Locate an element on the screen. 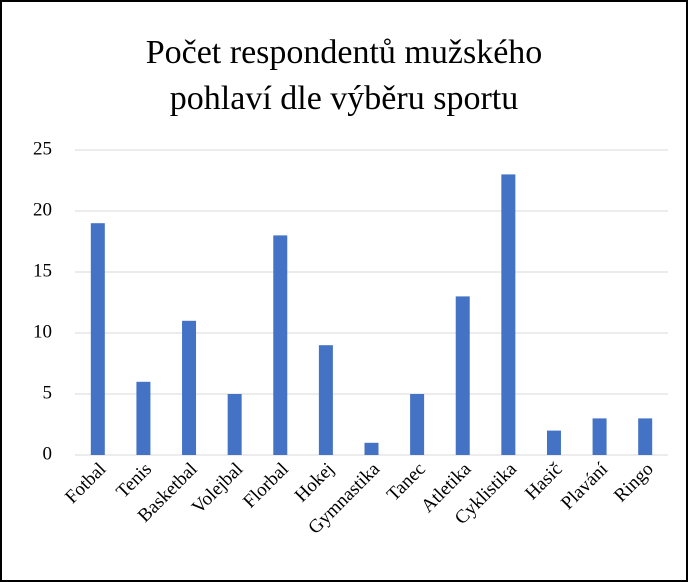 The image size is (688, 582). x-tick-label: Plavání is located at coordinates (585, 486).